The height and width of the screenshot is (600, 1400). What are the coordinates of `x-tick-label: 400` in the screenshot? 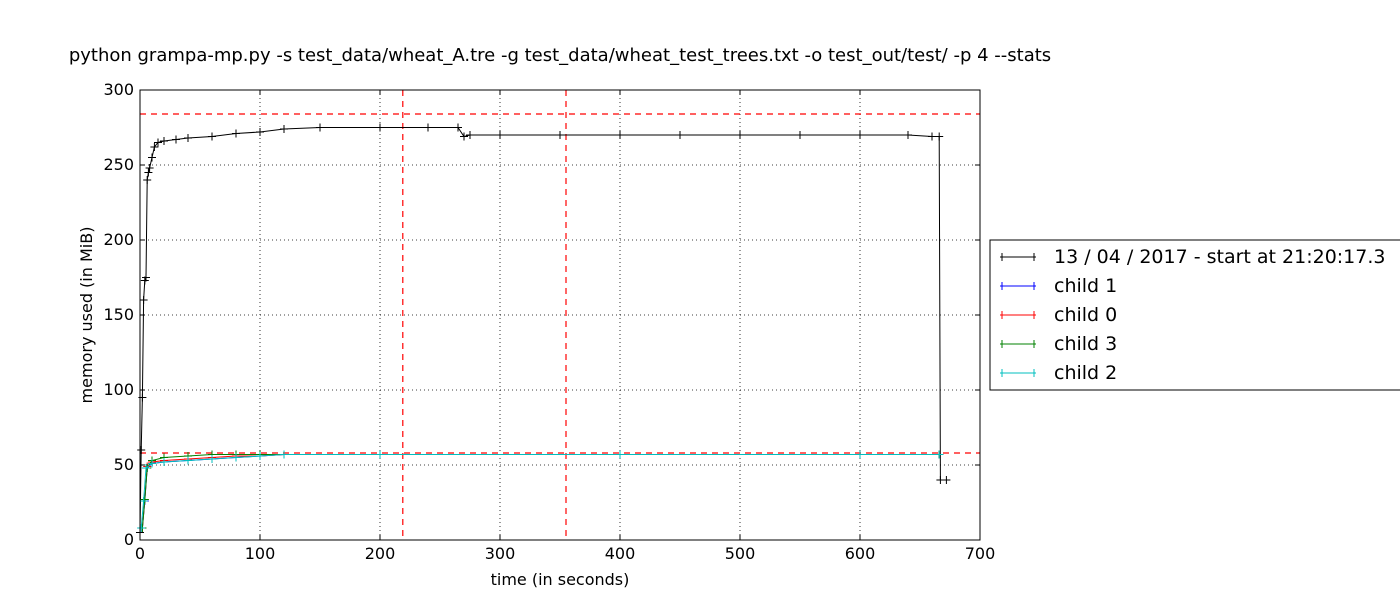 It's located at (620, 553).